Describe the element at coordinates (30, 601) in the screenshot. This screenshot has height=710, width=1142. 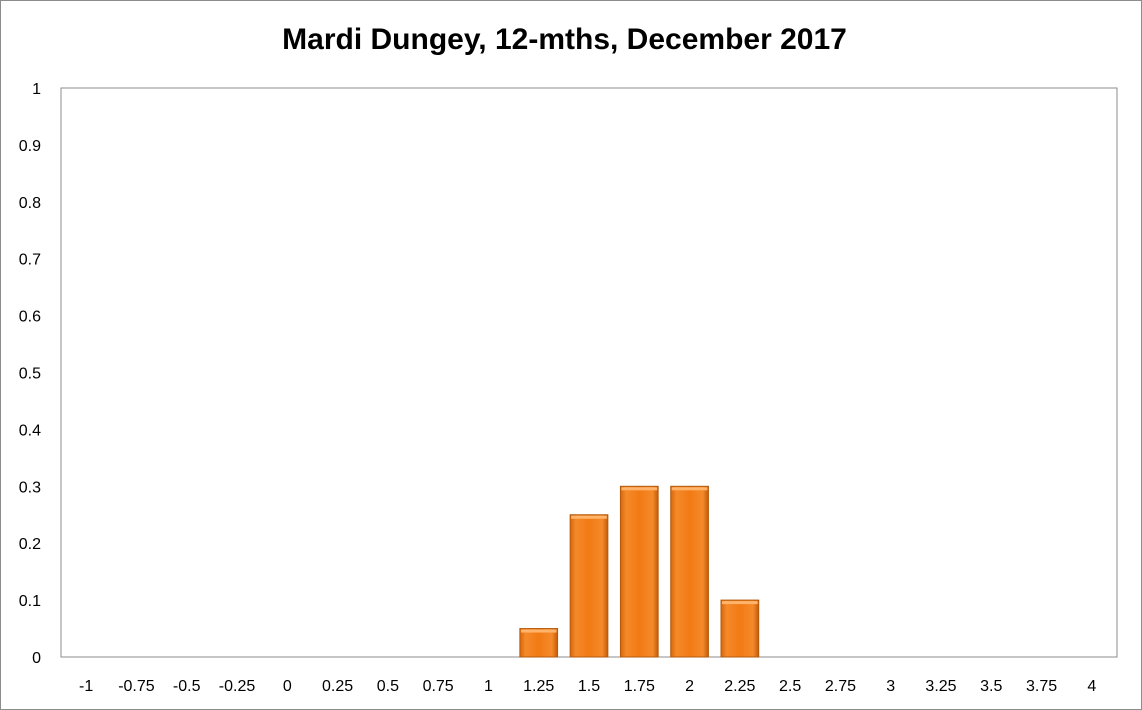
I see `y-tick-label: 0.1` at that location.